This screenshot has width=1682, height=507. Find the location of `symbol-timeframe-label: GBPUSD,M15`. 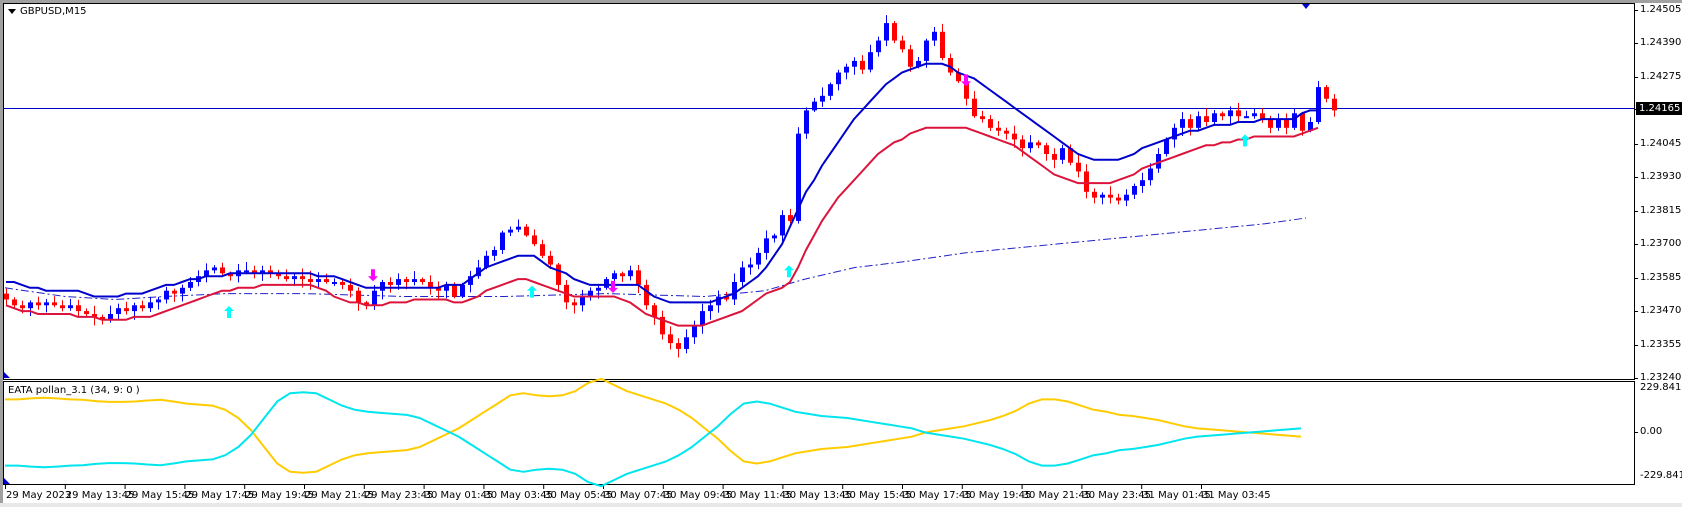

symbol-timeframe-label: GBPUSD,M15 is located at coordinates (53, 11).